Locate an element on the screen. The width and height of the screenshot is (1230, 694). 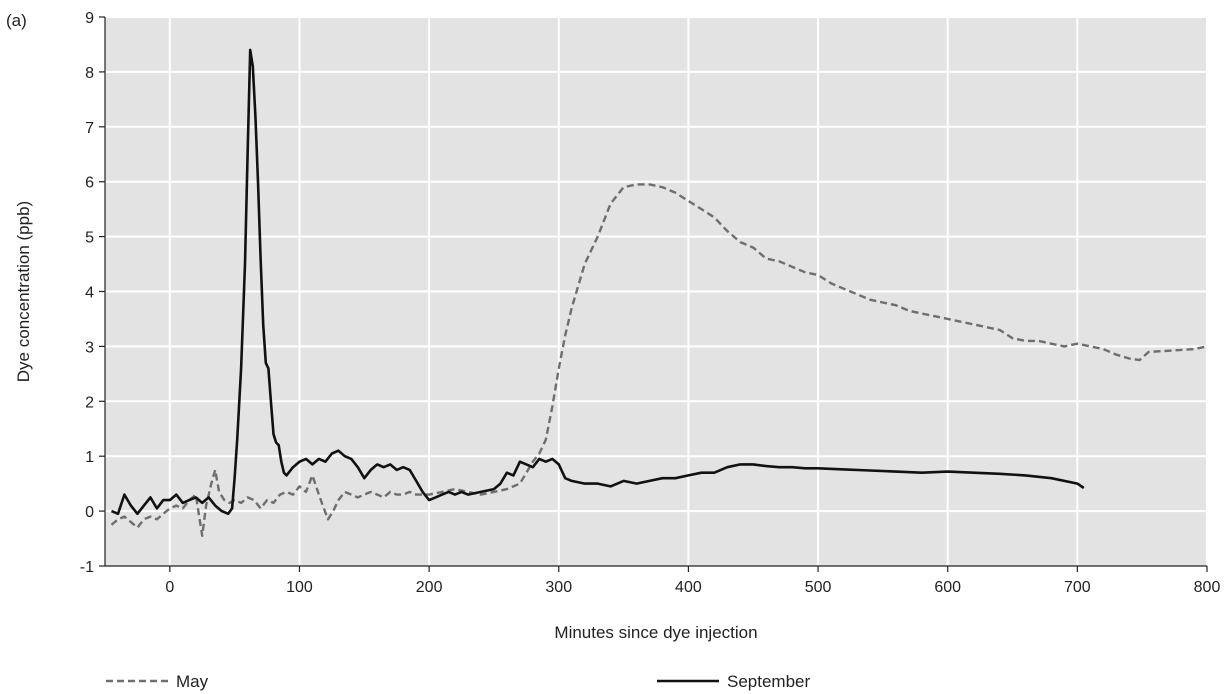
legend-label-september: September is located at coordinates (768, 681).